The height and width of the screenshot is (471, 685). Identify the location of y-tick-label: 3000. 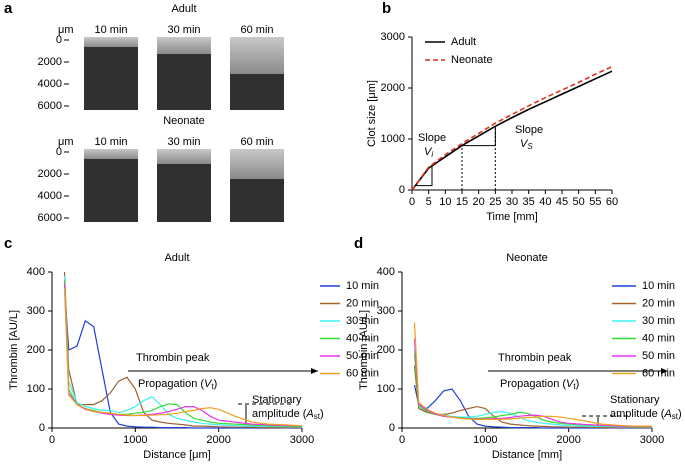
(393, 37).